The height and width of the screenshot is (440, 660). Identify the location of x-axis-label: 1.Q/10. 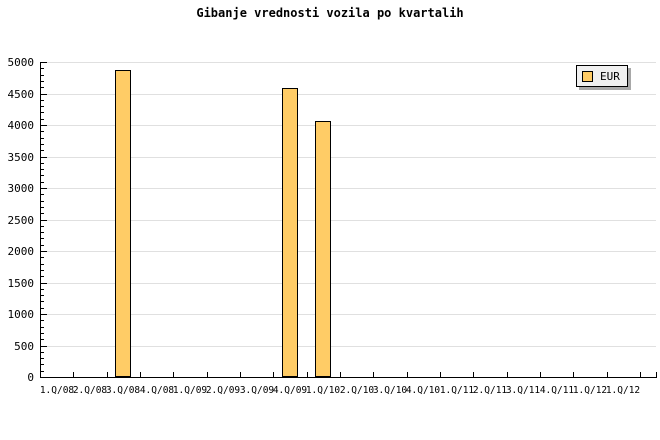
(323, 390).